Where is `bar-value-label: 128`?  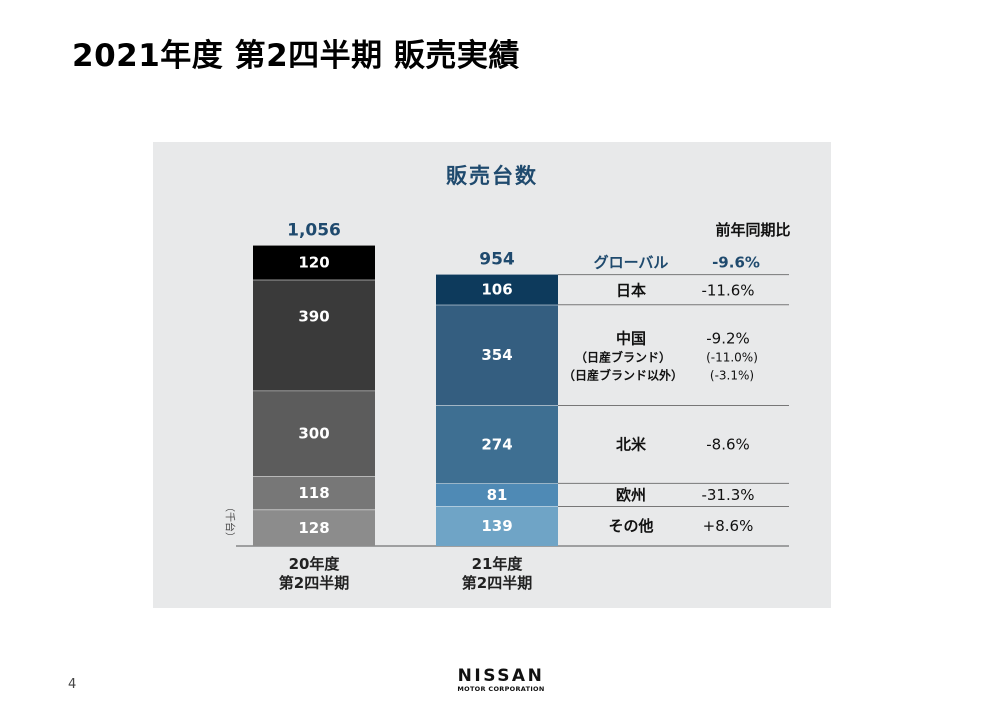
bar-value-label: 128 is located at coordinates (313, 528).